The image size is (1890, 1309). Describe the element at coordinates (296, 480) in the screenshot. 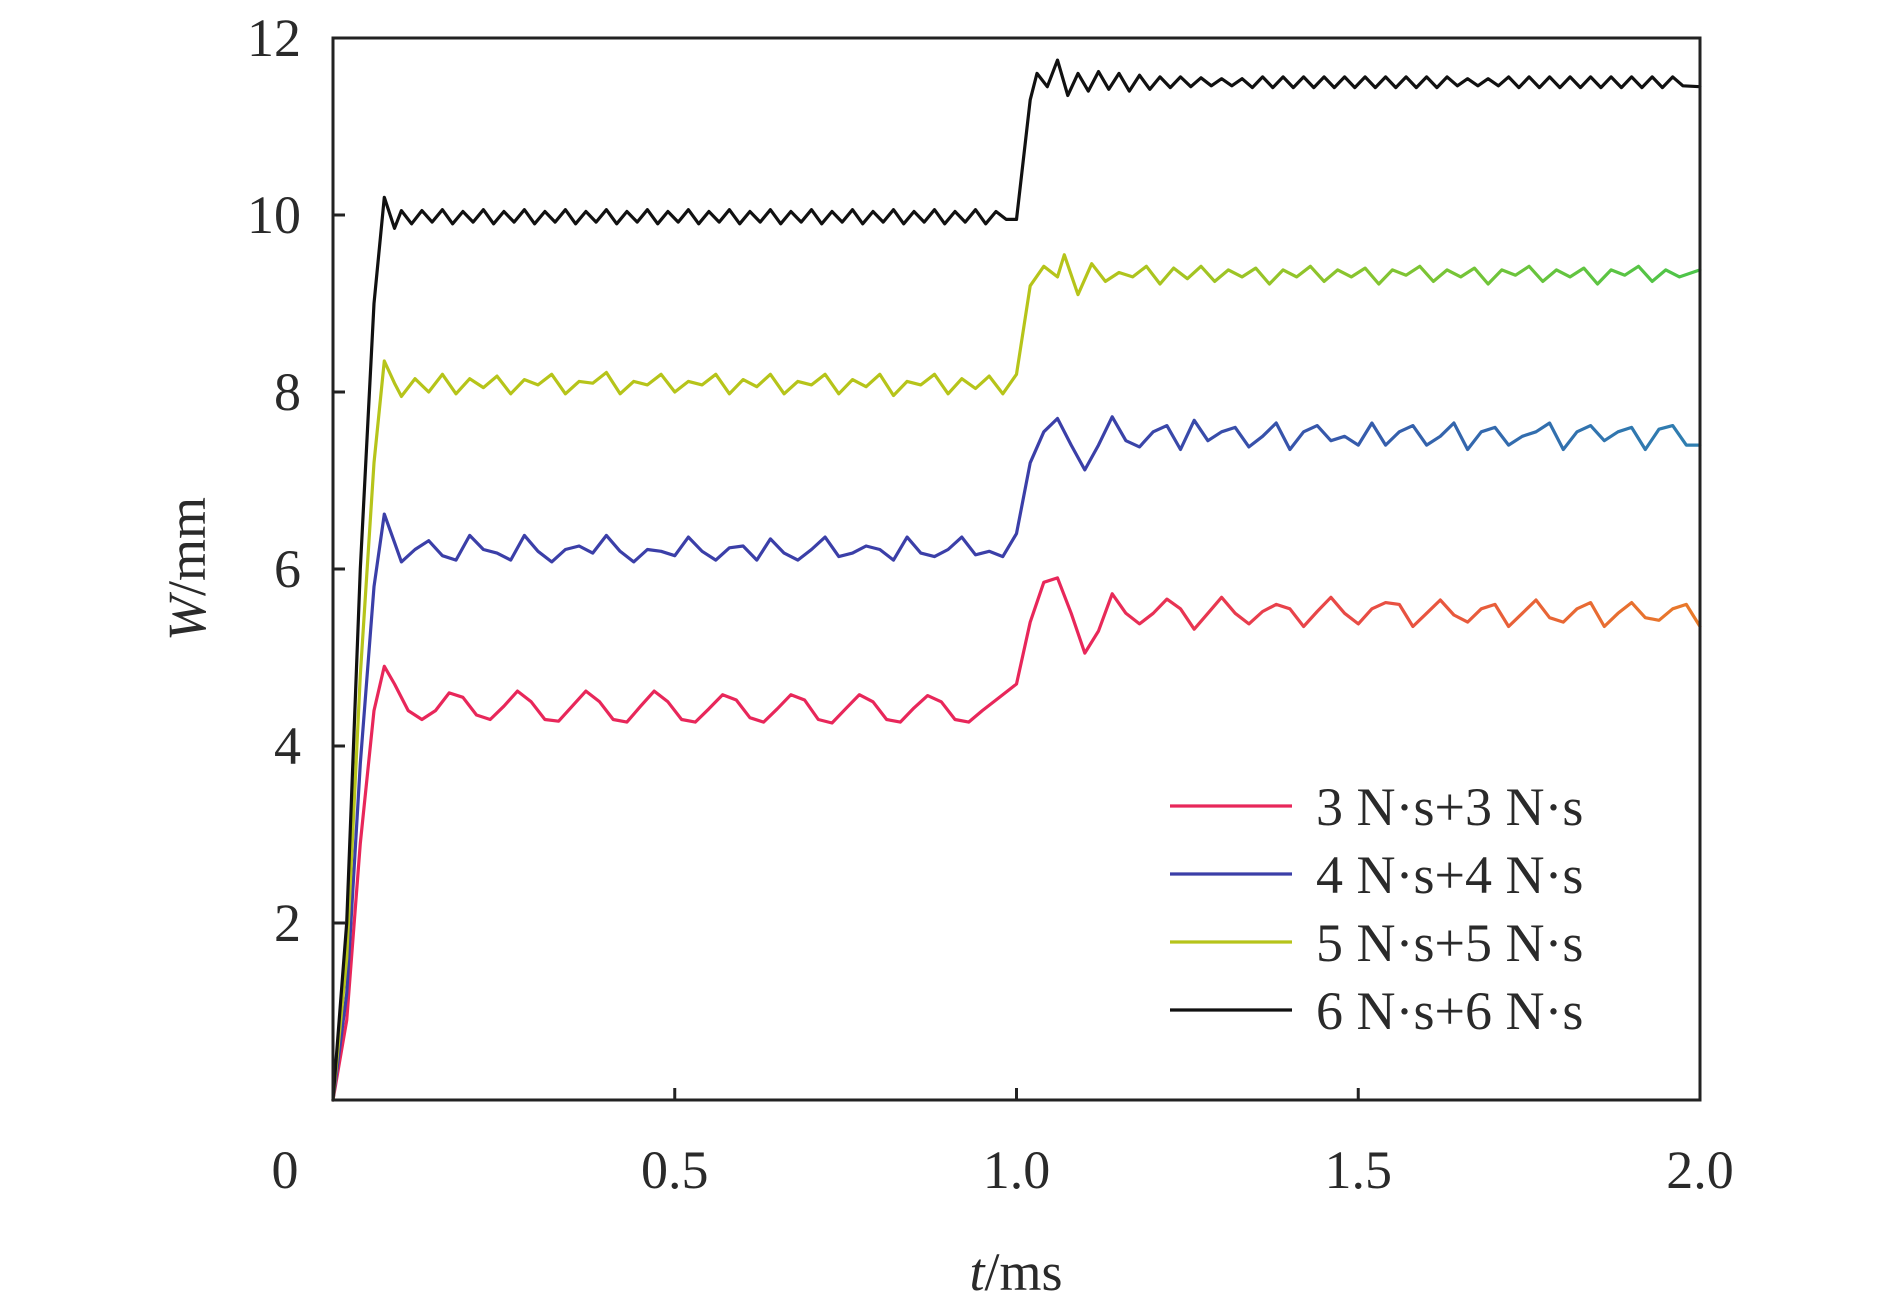

I see `y-axis-ticks: 2 4 6 8 10 12` at that location.